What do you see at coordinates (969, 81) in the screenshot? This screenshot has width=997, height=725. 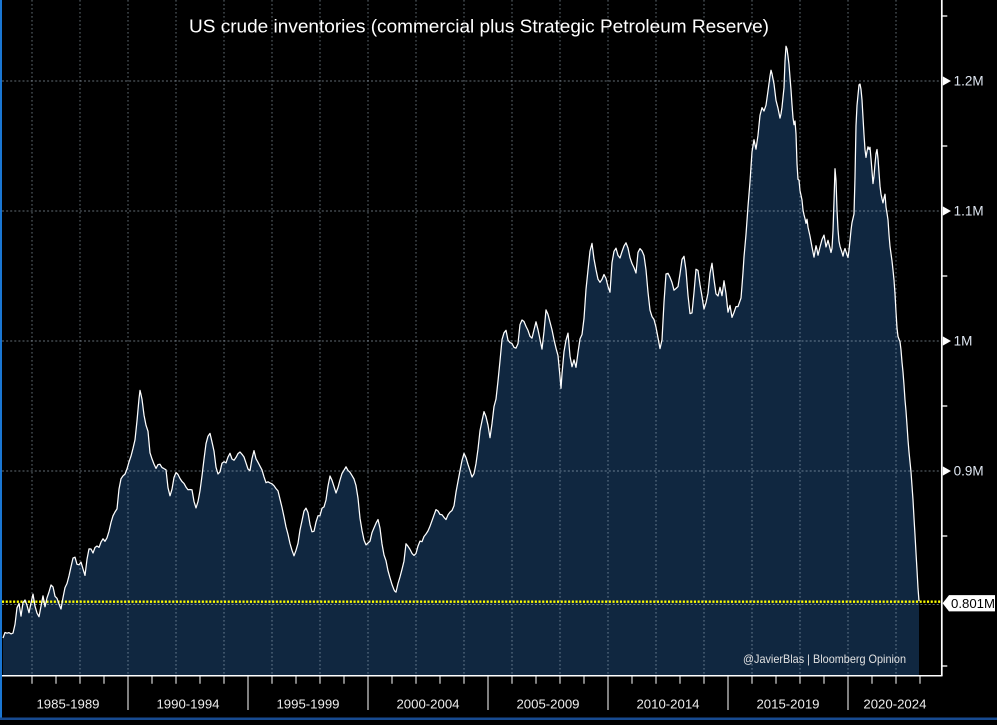 I see `svg-text: 1.2M` at bounding box center [969, 81].